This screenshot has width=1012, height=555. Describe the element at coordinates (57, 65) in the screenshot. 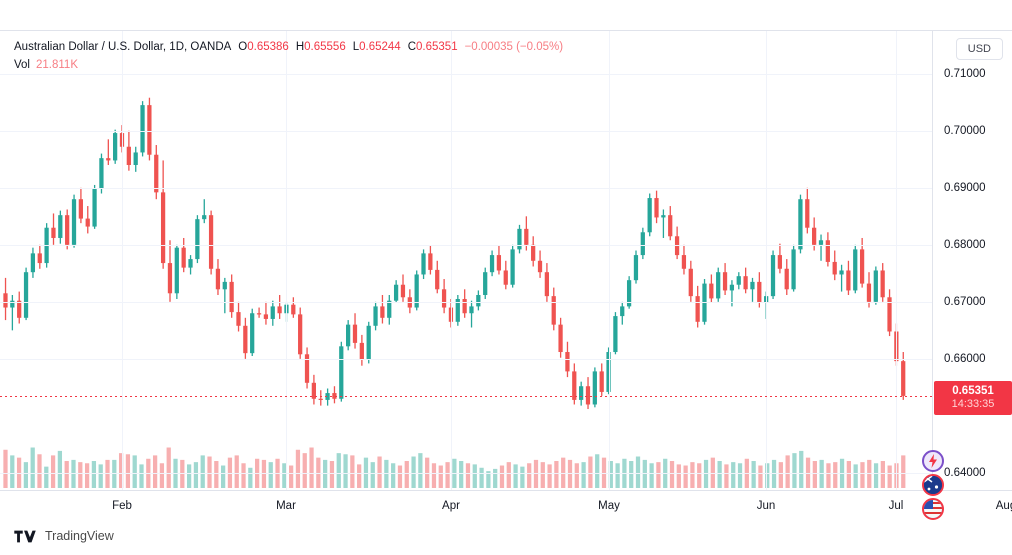

I see `volume-value: 21.811K` at that location.